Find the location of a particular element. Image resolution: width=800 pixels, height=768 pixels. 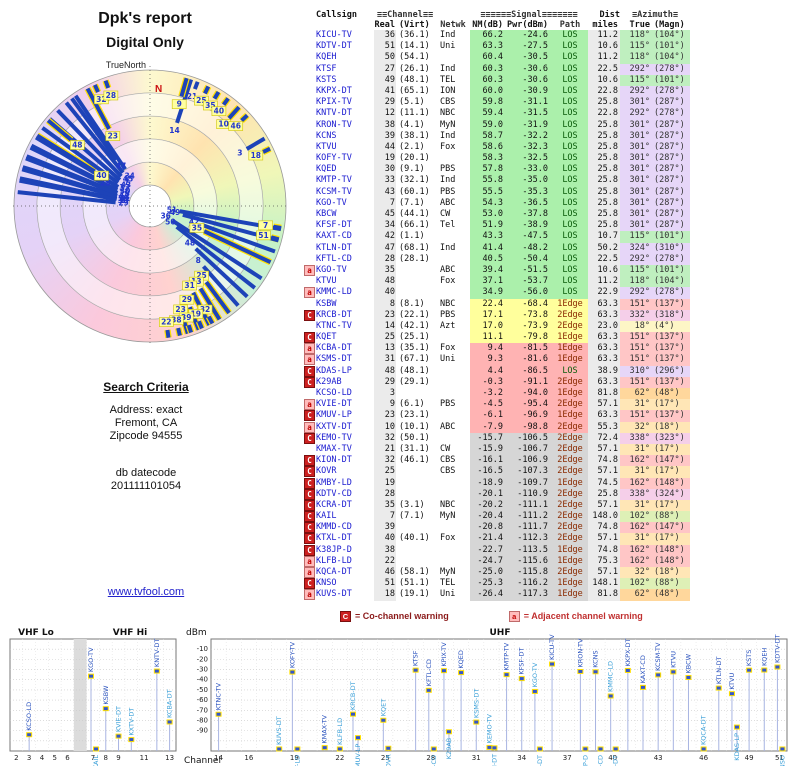

callsign-link: KFTL-CD is located at coordinates (334, 258).